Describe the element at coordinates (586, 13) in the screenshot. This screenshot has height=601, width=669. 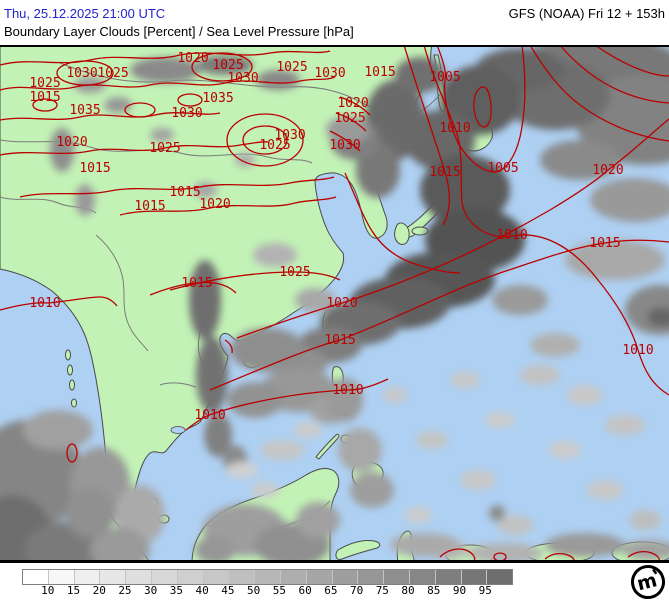
I see `model-info: GFS (NOAA) Fri 12 + 153h` at that location.